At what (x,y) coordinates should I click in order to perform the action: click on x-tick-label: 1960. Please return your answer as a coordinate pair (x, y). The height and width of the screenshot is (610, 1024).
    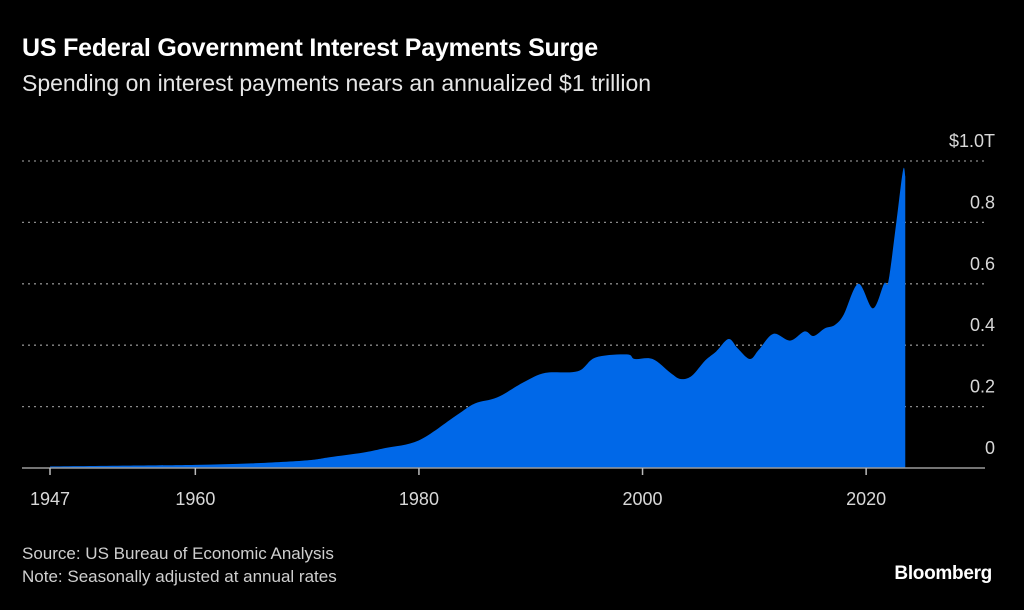
    Looking at the image, I should click on (195, 499).